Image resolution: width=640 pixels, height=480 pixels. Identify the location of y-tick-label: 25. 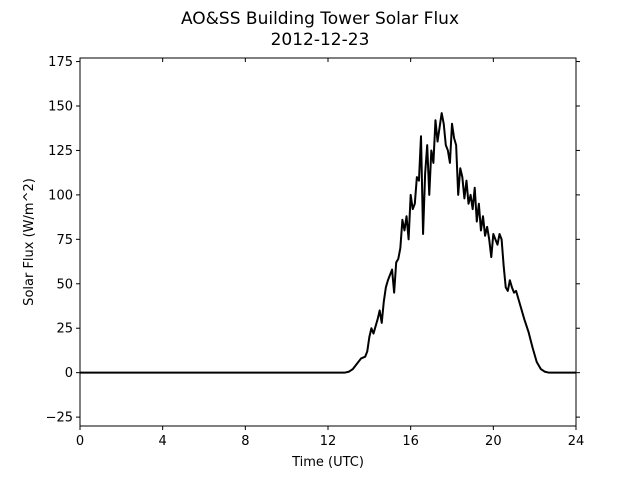
(64, 329).